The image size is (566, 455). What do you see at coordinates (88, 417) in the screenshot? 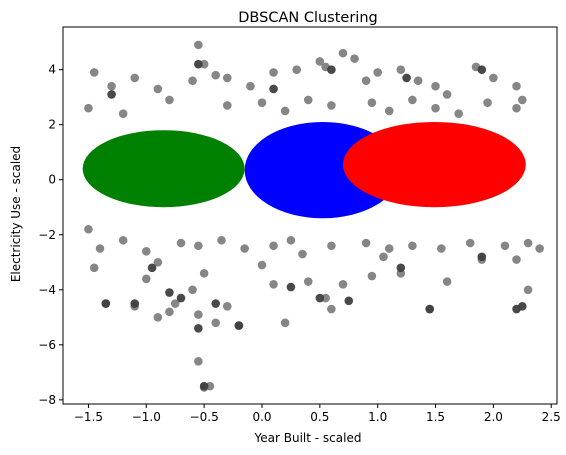
I see `x-tick-label: −1.5` at bounding box center [88, 417].